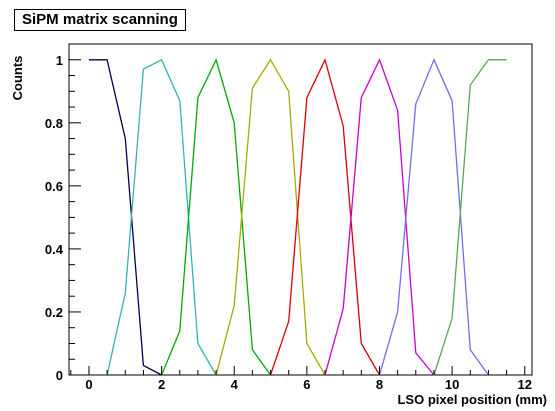 Image resolution: width=555 pixels, height=411 pixels. What do you see at coordinates (235, 384) in the screenshot?
I see `x-tick-label: 4` at bounding box center [235, 384].